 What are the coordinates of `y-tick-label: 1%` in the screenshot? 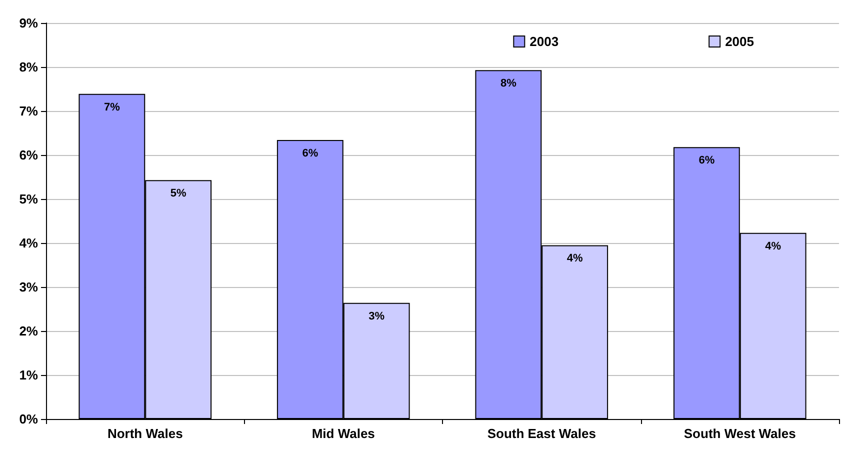 It's located at (28, 375).